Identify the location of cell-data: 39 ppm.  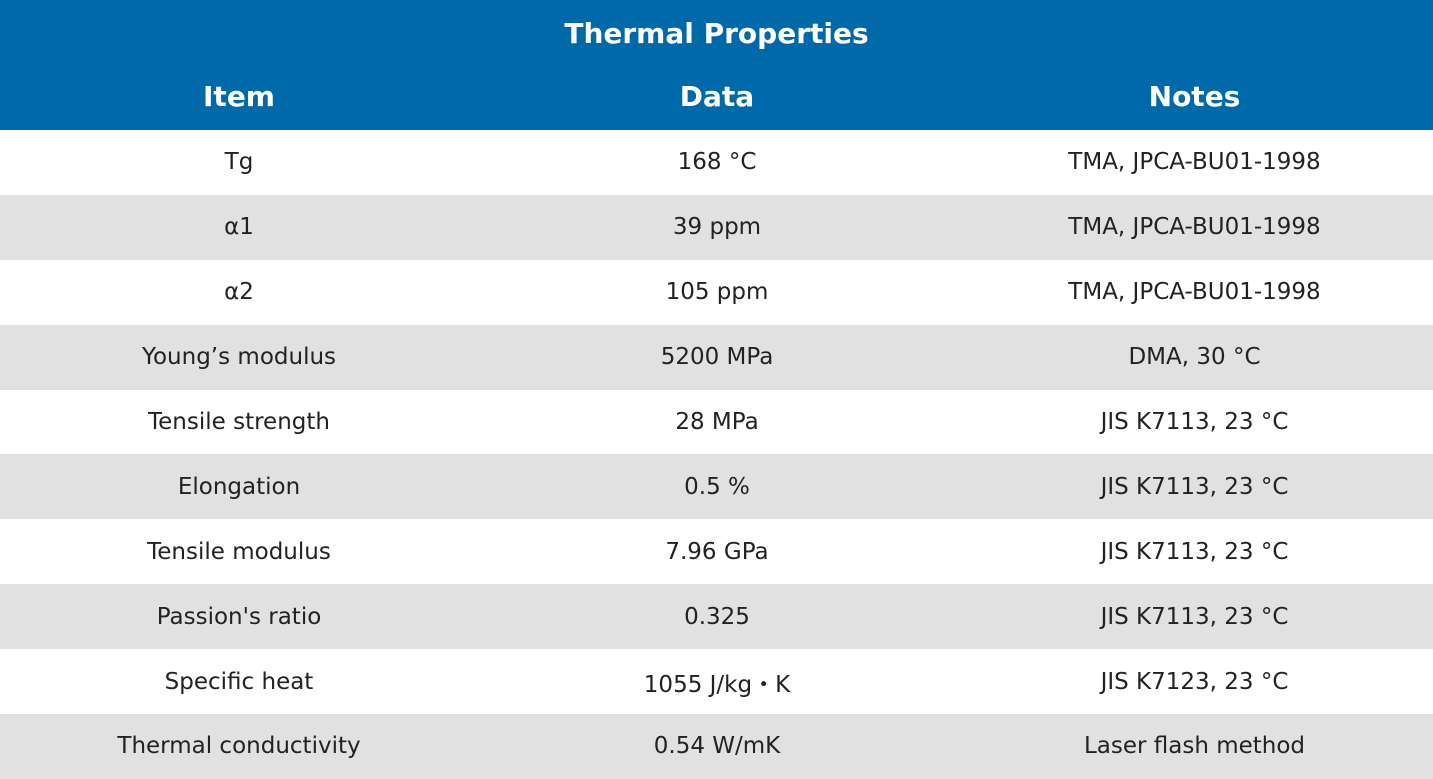
(717, 227).